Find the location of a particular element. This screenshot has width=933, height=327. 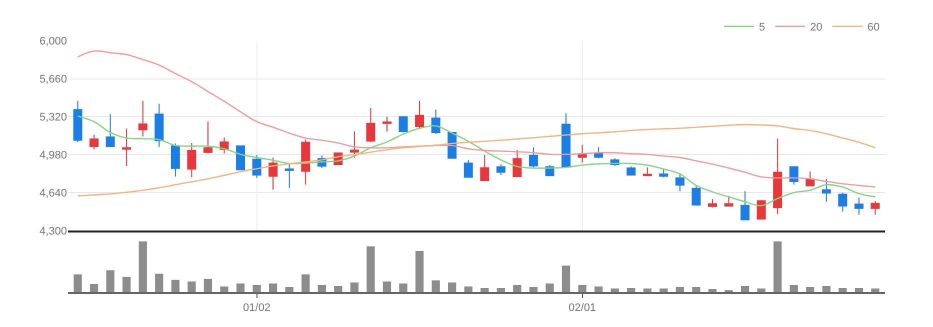

legend-label: 60 is located at coordinates (873, 28).